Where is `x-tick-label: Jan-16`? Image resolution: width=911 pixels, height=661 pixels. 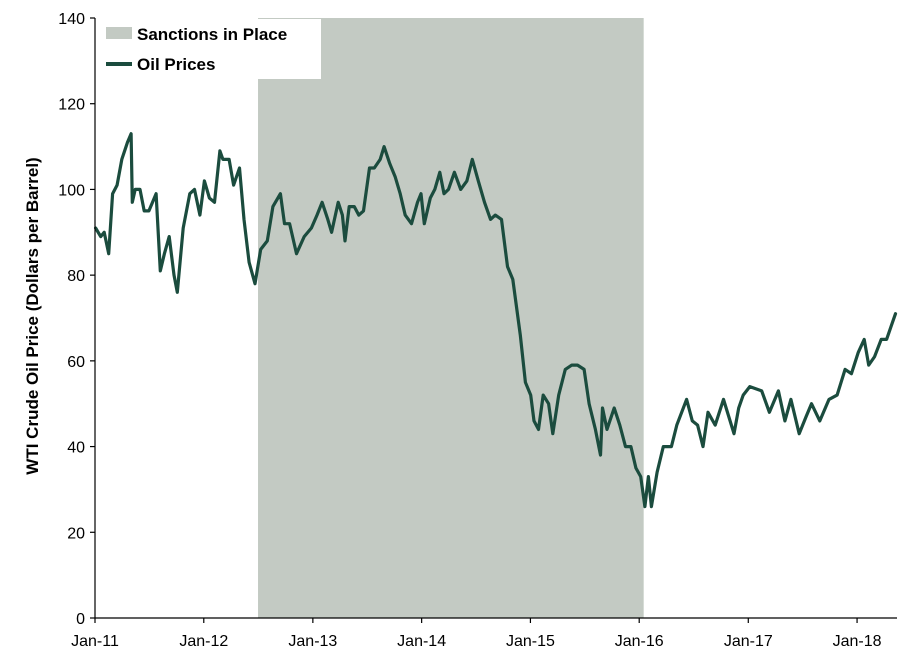
x-tick-label: Jan-16 is located at coordinates (639, 641).